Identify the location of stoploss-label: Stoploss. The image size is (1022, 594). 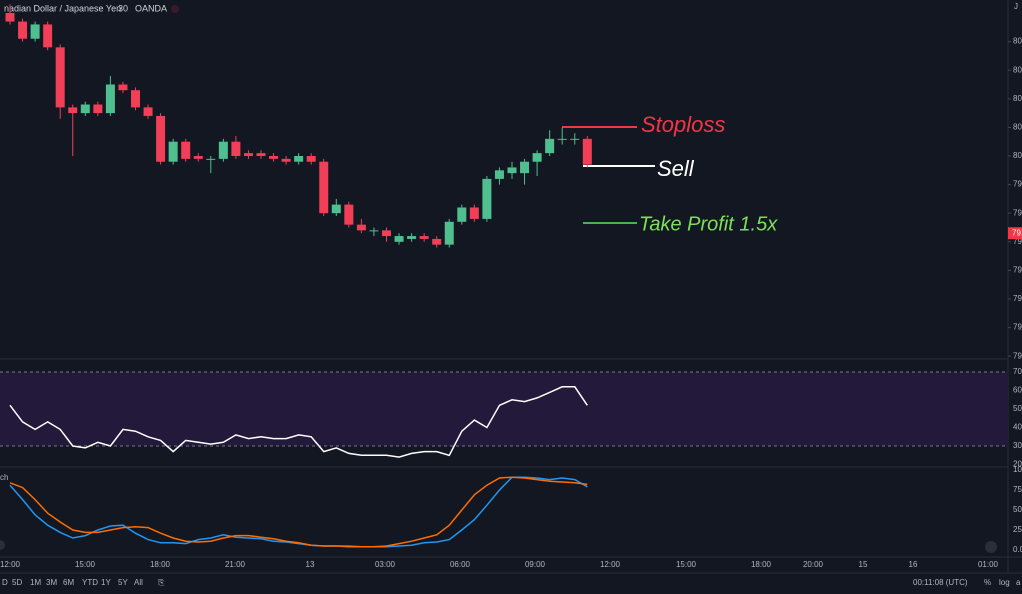
(683, 124).